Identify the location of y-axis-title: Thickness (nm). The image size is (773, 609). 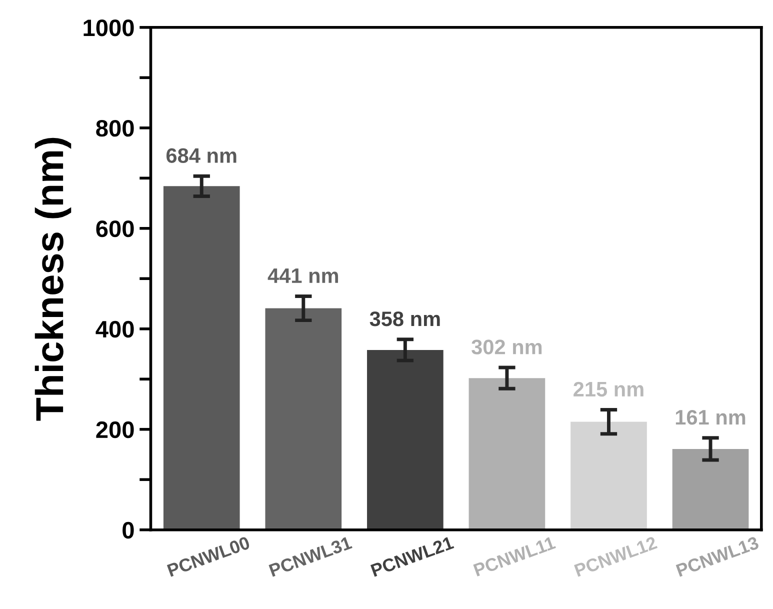
(53, 279).